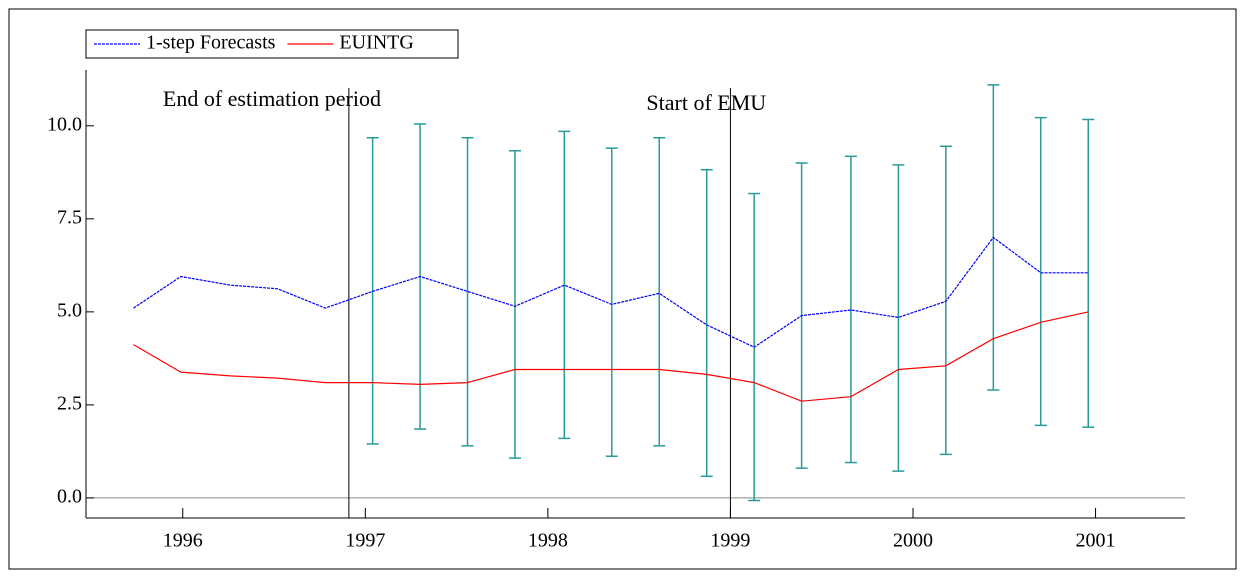 The image size is (1245, 578). What do you see at coordinates (1096, 541) in the screenshot?
I see `x-tick-label: 2001` at bounding box center [1096, 541].